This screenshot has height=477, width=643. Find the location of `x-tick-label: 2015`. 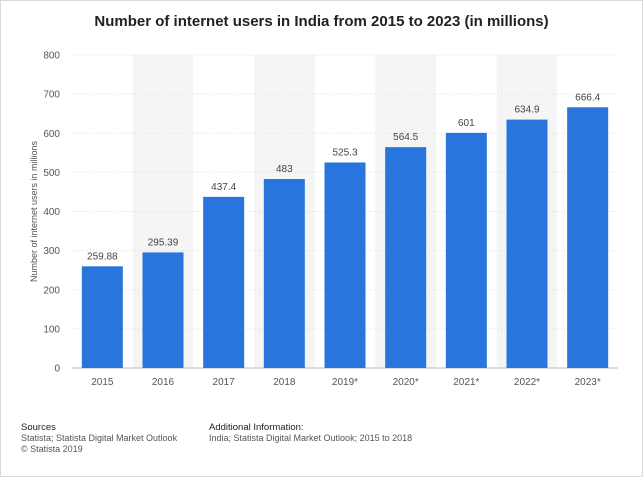

x-tick-label: 2015 is located at coordinates (102, 382).